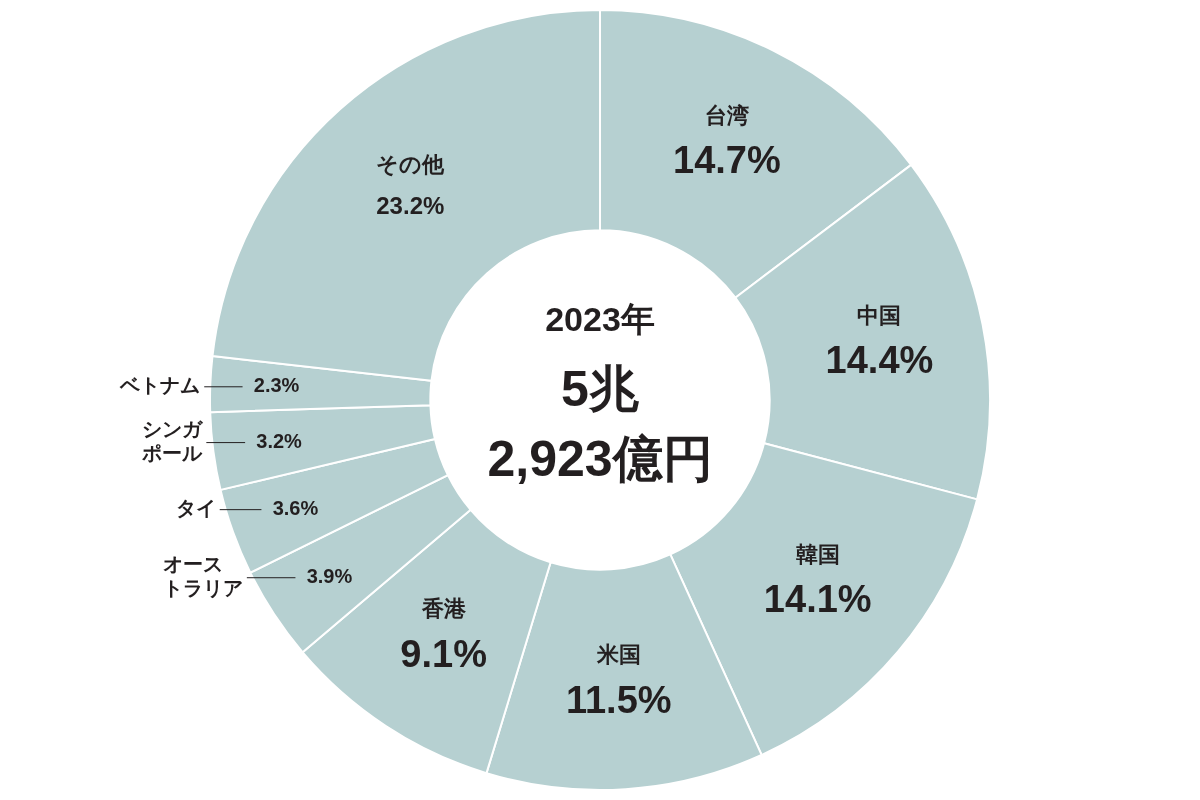  What do you see at coordinates (879, 315) in the screenshot?
I see `slice-label: 中国` at bounding box center [879, 315].